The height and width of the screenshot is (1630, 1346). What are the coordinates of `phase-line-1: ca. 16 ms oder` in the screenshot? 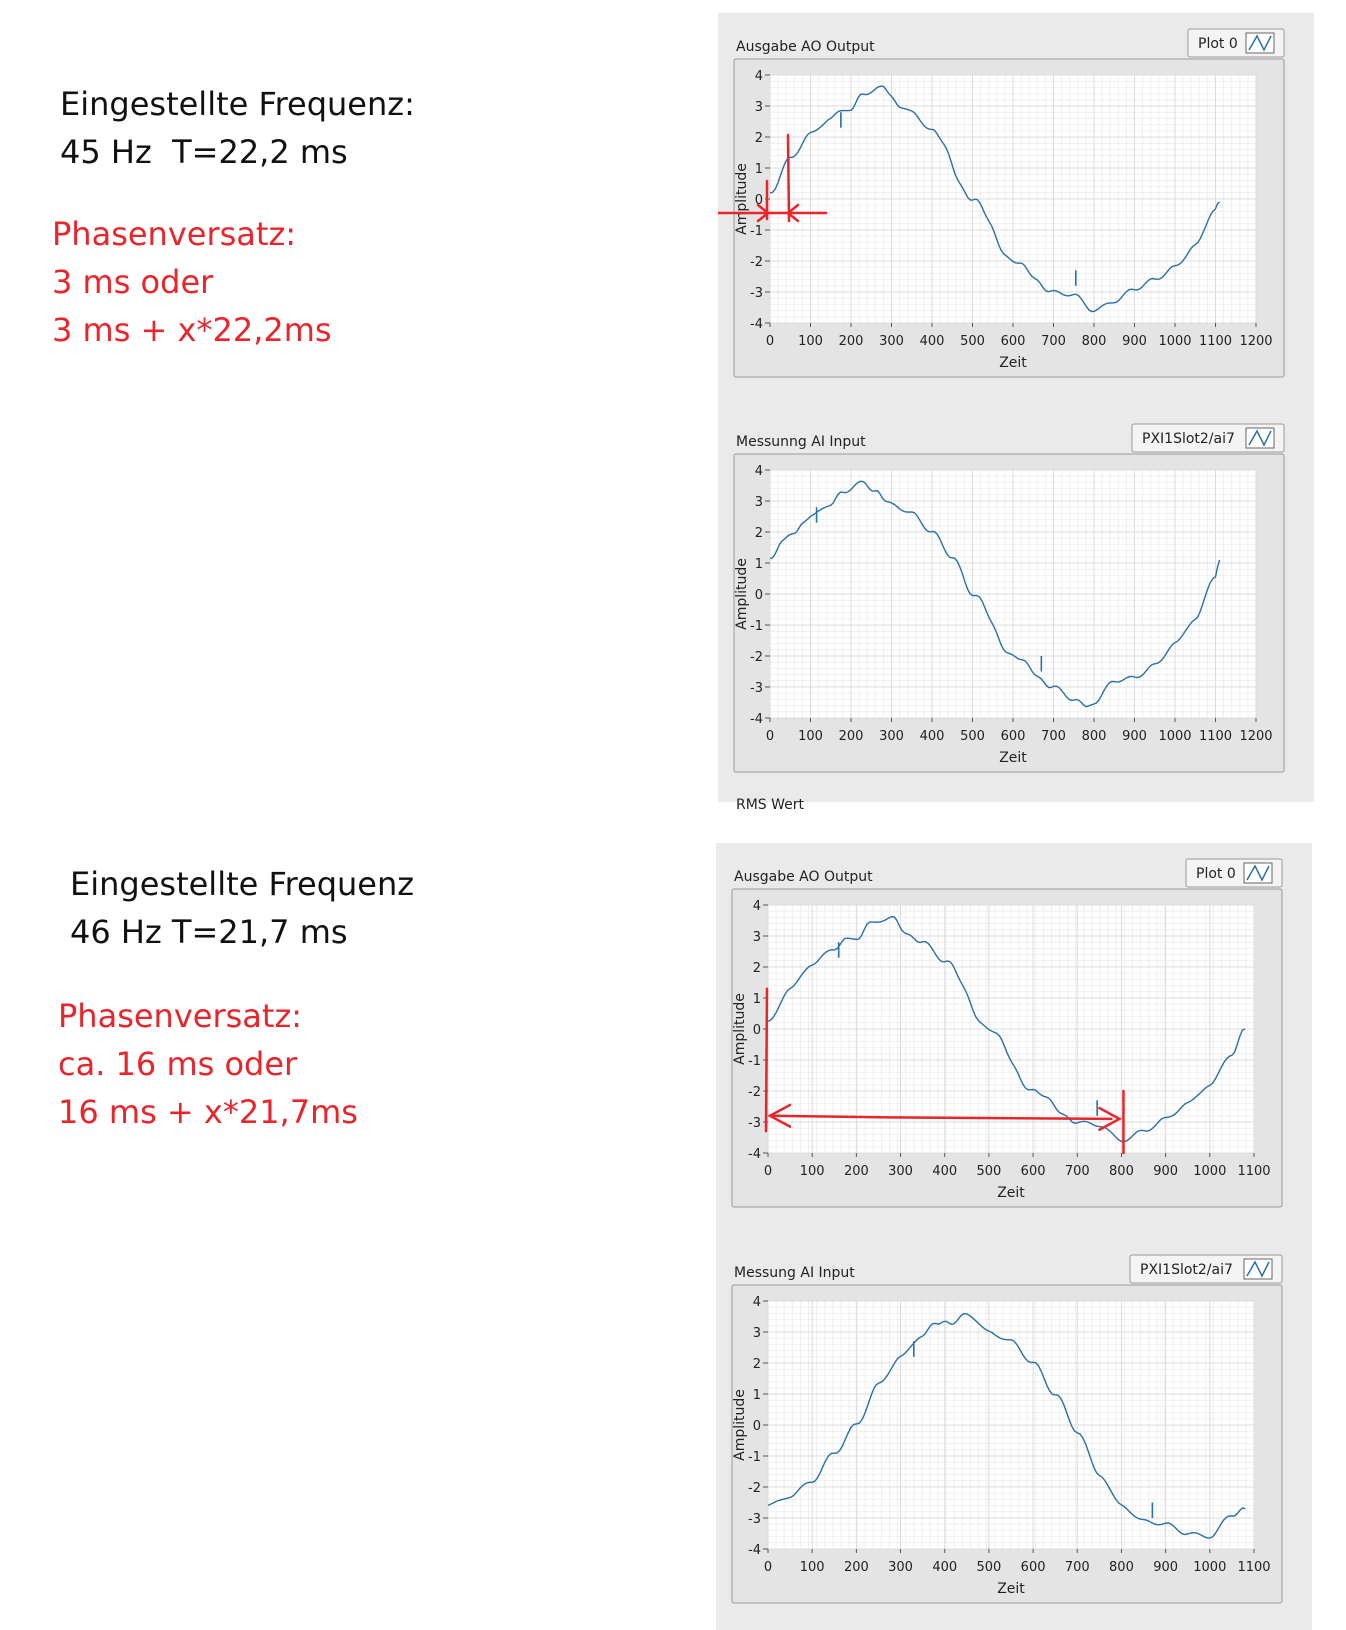 It's located at (178, 1064).